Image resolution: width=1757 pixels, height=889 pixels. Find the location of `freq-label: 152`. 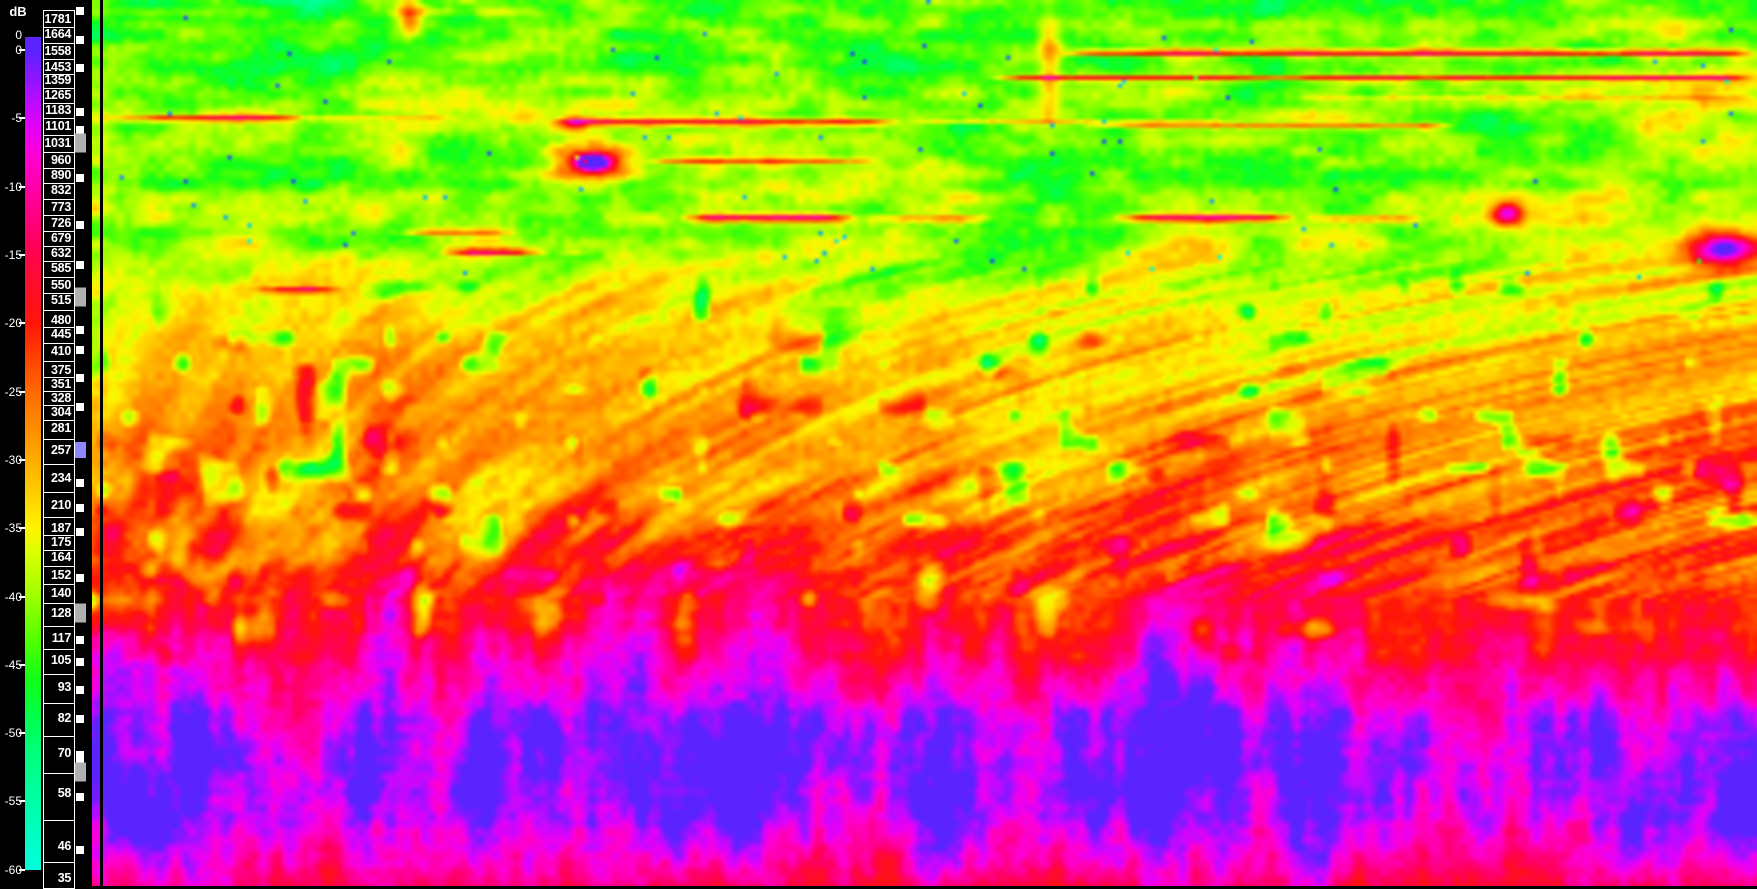

freq-label: 152 is located at coordinates (61, 575).